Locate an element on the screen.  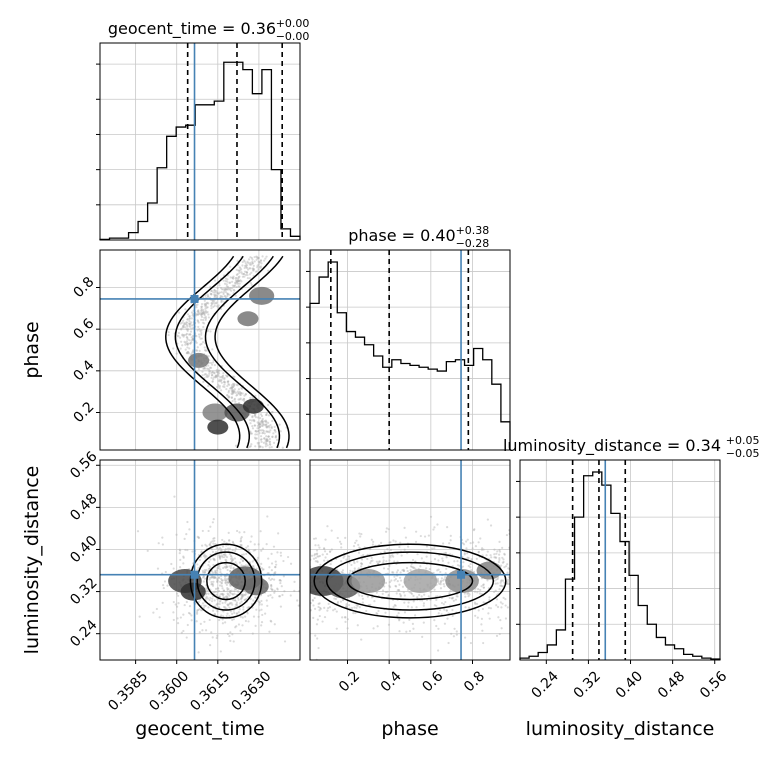
x-tick-label: 0.56 is located at coordinates (713, 684).